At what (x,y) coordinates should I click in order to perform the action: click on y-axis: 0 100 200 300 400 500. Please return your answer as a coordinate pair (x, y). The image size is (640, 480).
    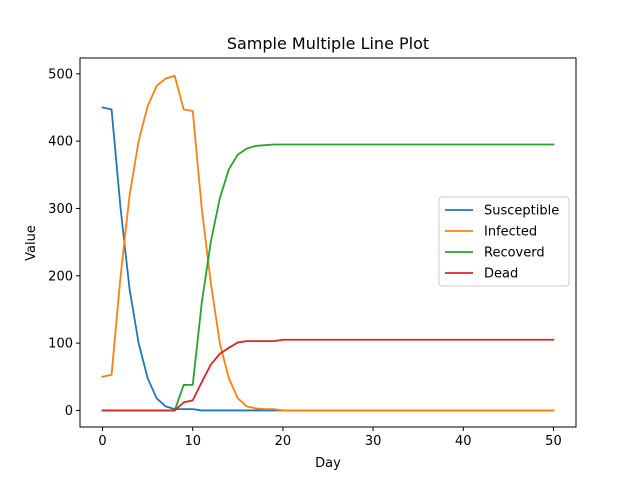
    Looking at the image, I should click on (64, 243).